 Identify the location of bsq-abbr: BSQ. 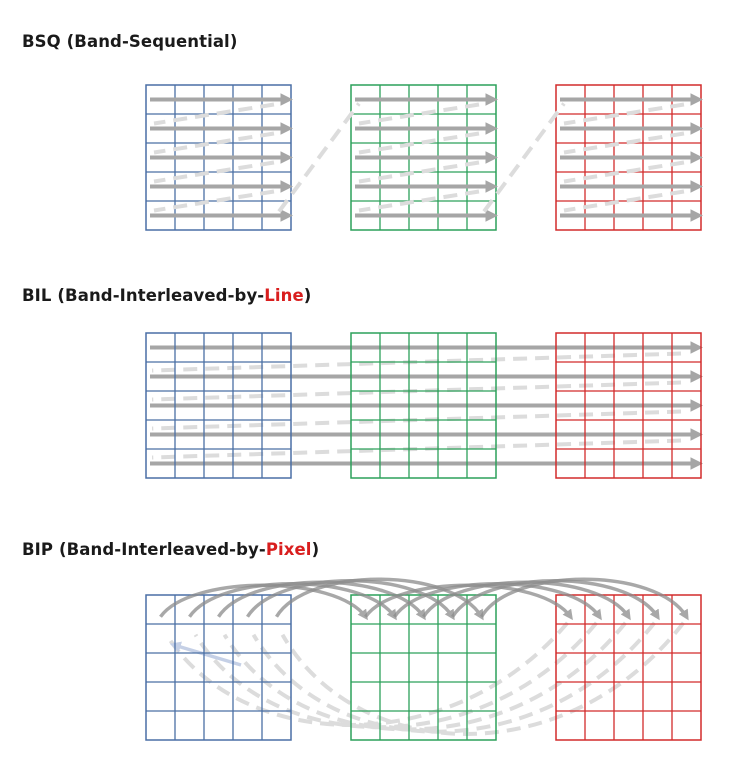
(41, 41).